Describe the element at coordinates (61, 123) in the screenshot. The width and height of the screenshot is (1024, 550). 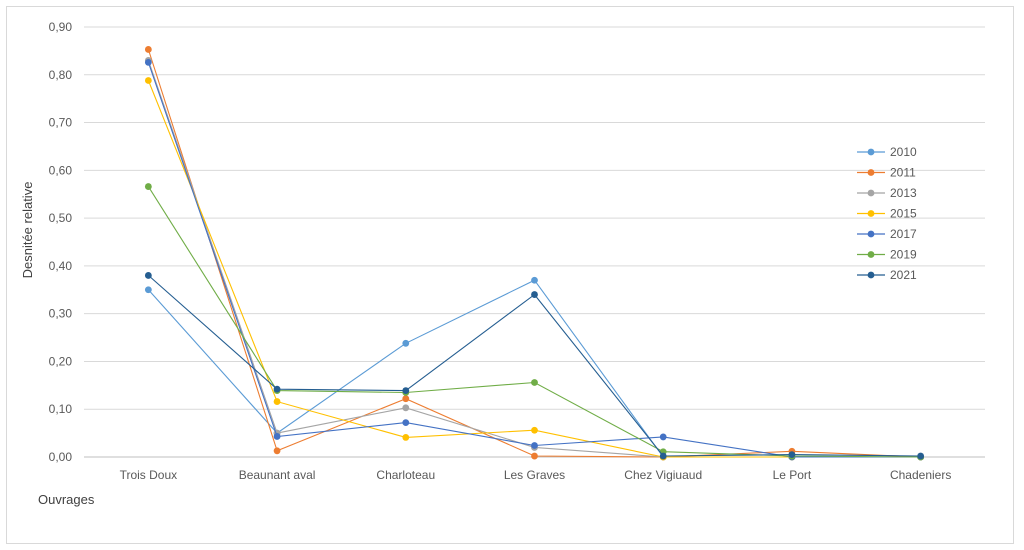
I see `y-tick-label: 0,70` at that location.